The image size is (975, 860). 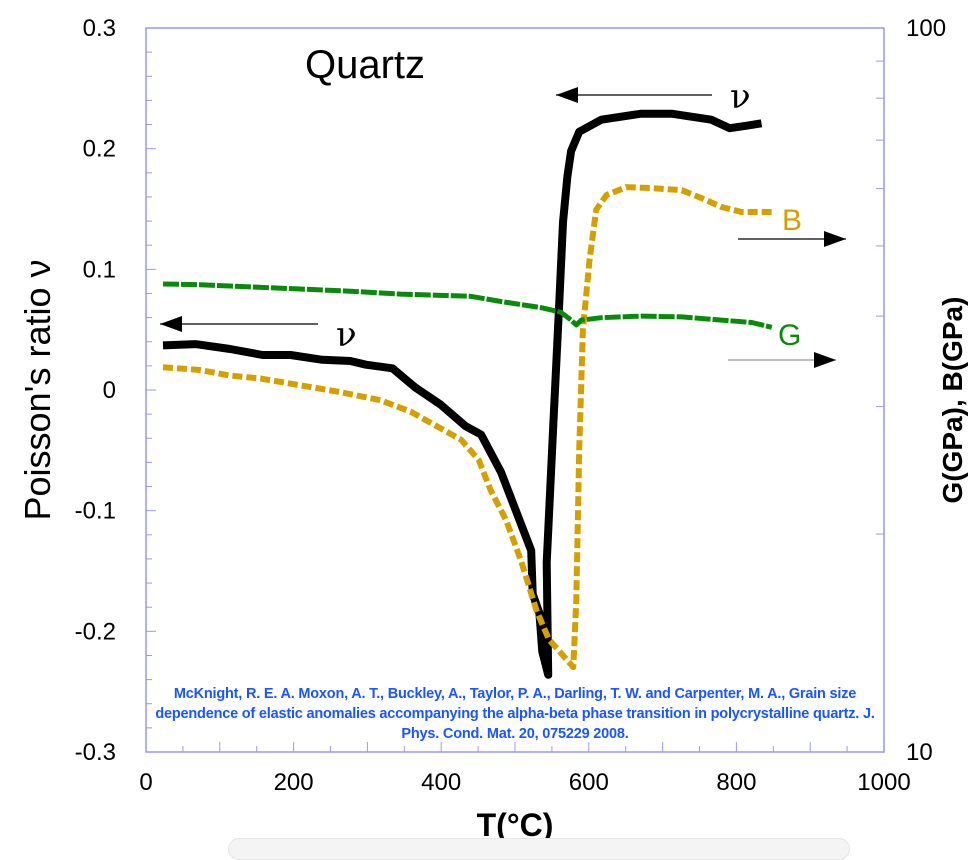 What do you see at coordinates (589, 782) in the screenshot?
I see `x-tick-label: 600` at bounding box center [589, 782].